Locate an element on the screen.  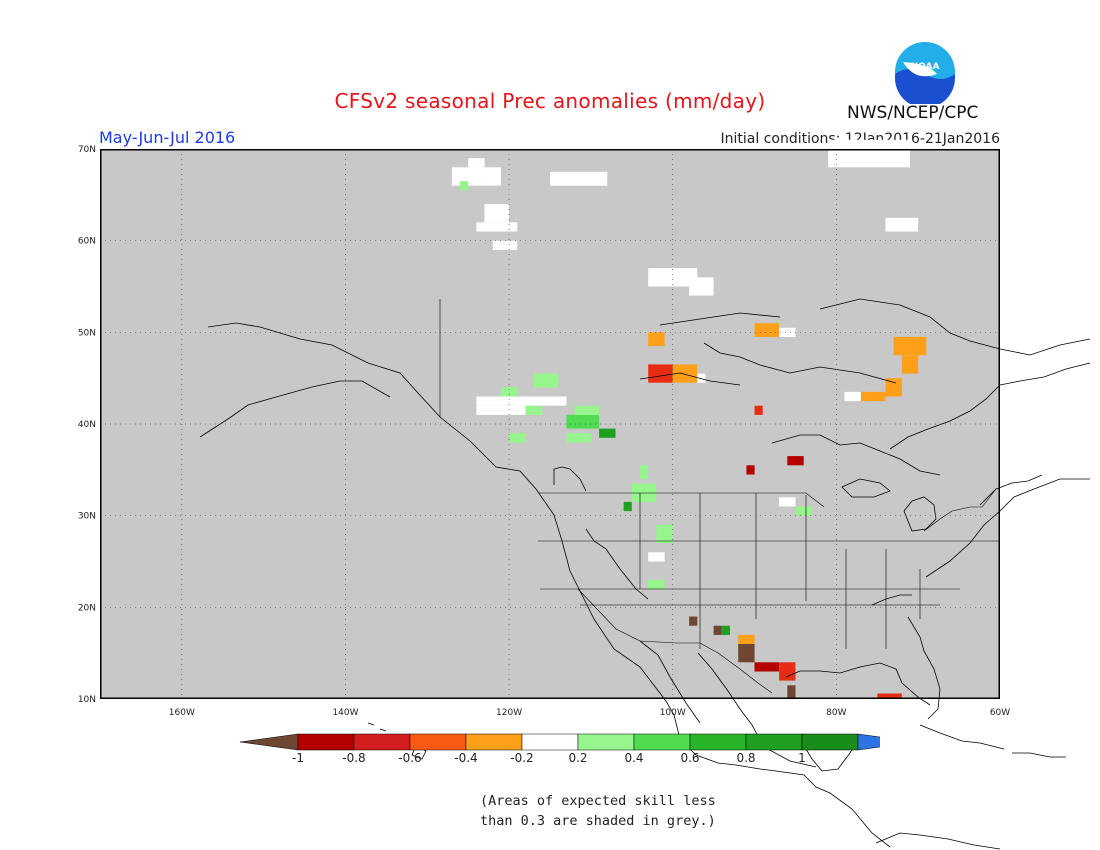
florida-coast is located at coordinates (924, 668).